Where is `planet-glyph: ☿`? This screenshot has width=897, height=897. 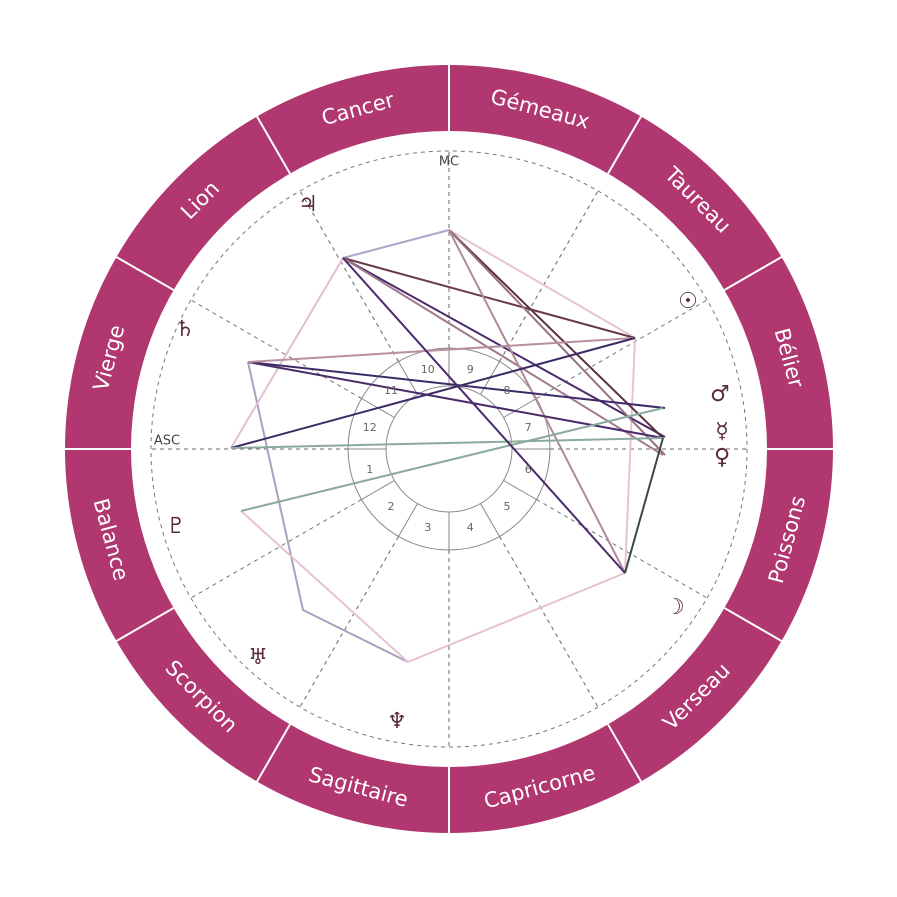
planet-glyph: ☿ is located at coordinates (722, 431).